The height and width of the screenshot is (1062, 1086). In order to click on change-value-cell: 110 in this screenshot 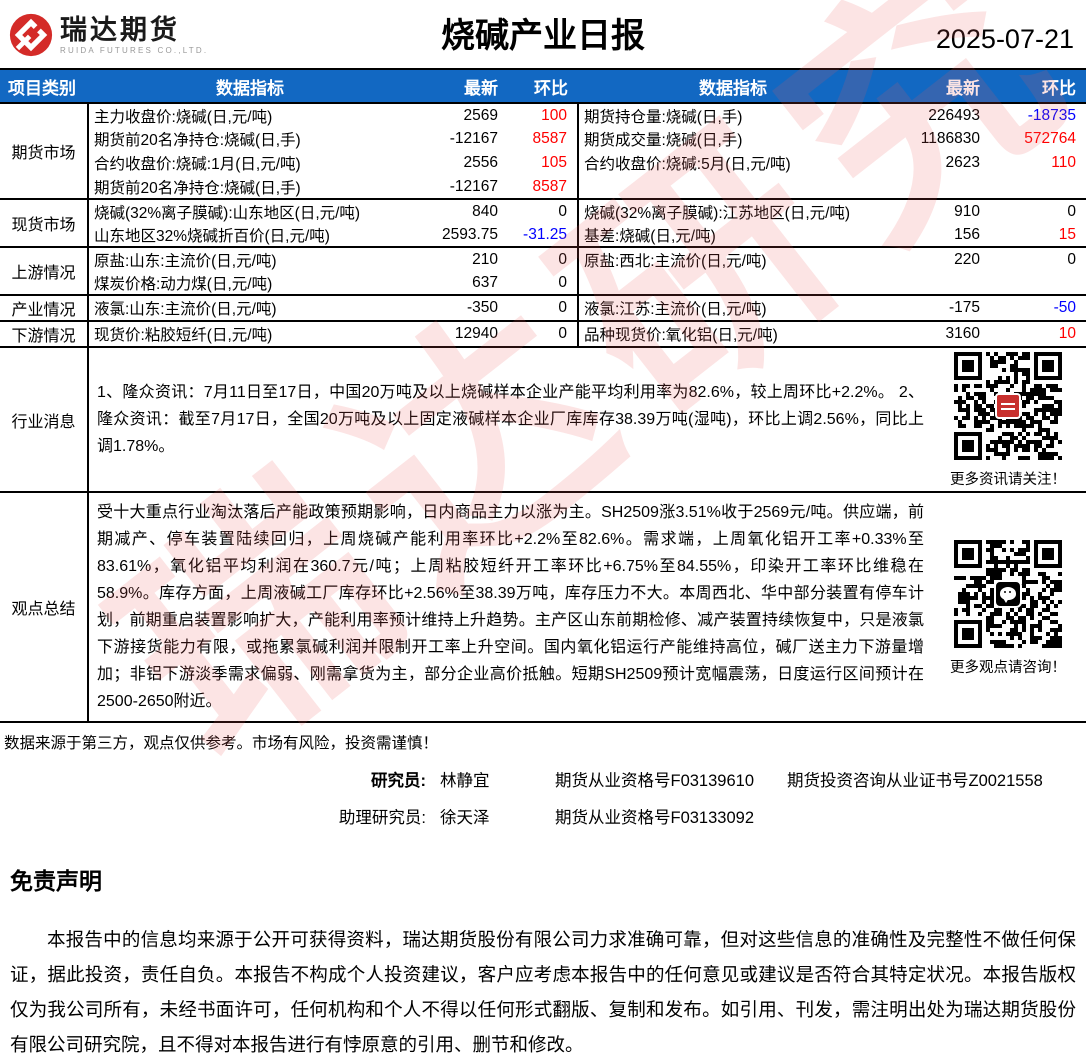, I will do `click(1063, 162)`.